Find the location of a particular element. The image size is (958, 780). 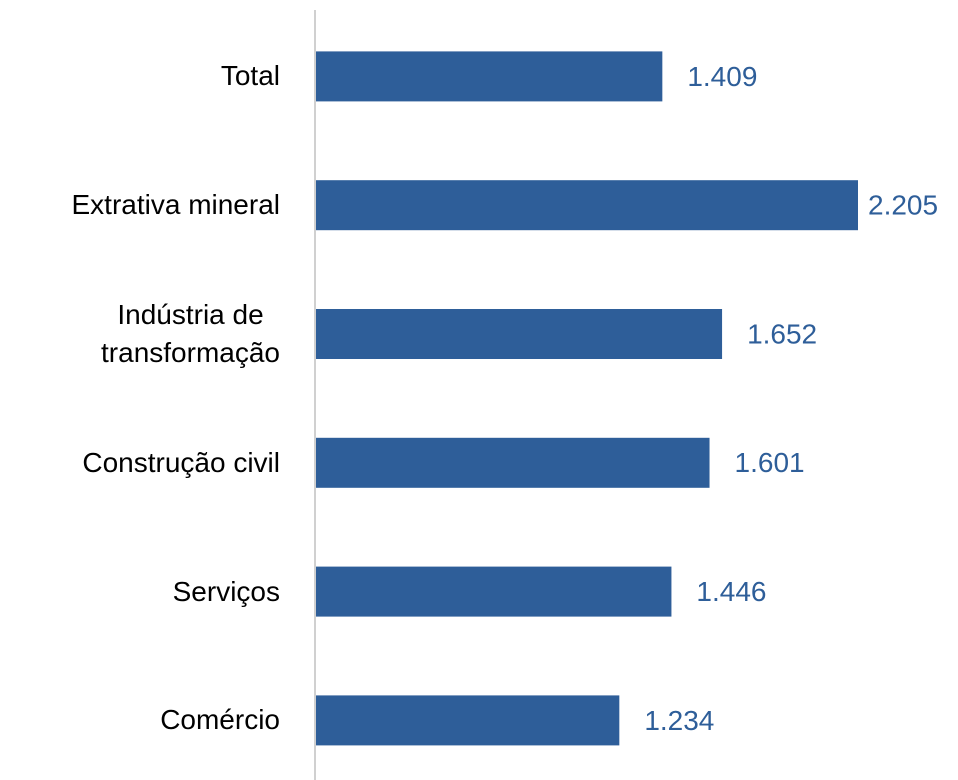

y-tick-label: Construção civil is located at coordinates (181, 462).